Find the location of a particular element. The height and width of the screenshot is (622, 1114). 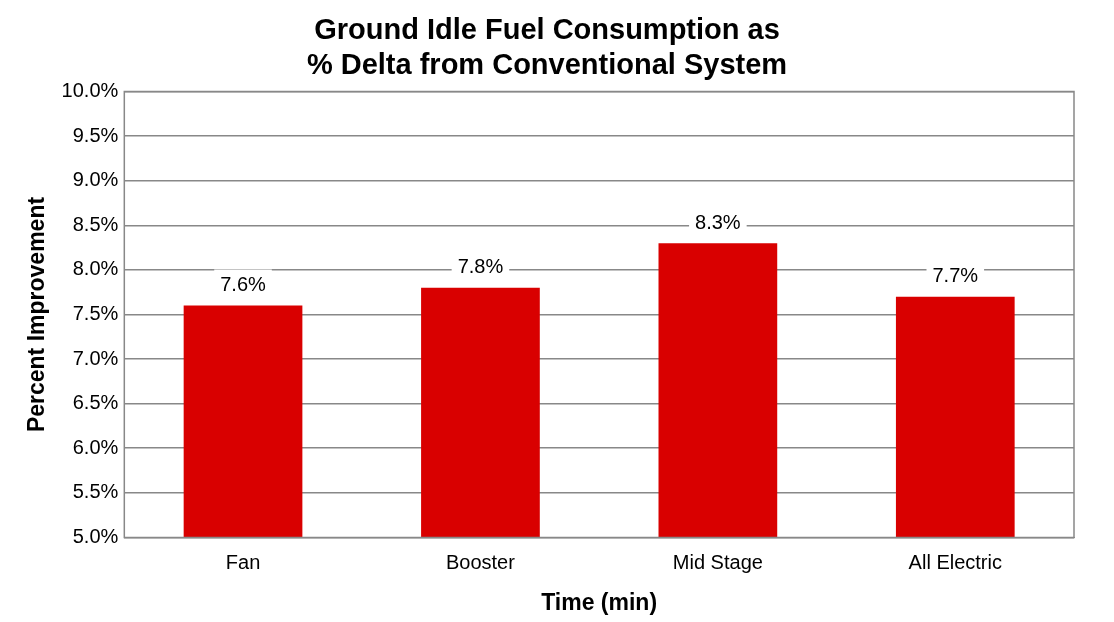

y-tick-label: 5.5% is located at coordinates (95, 491).